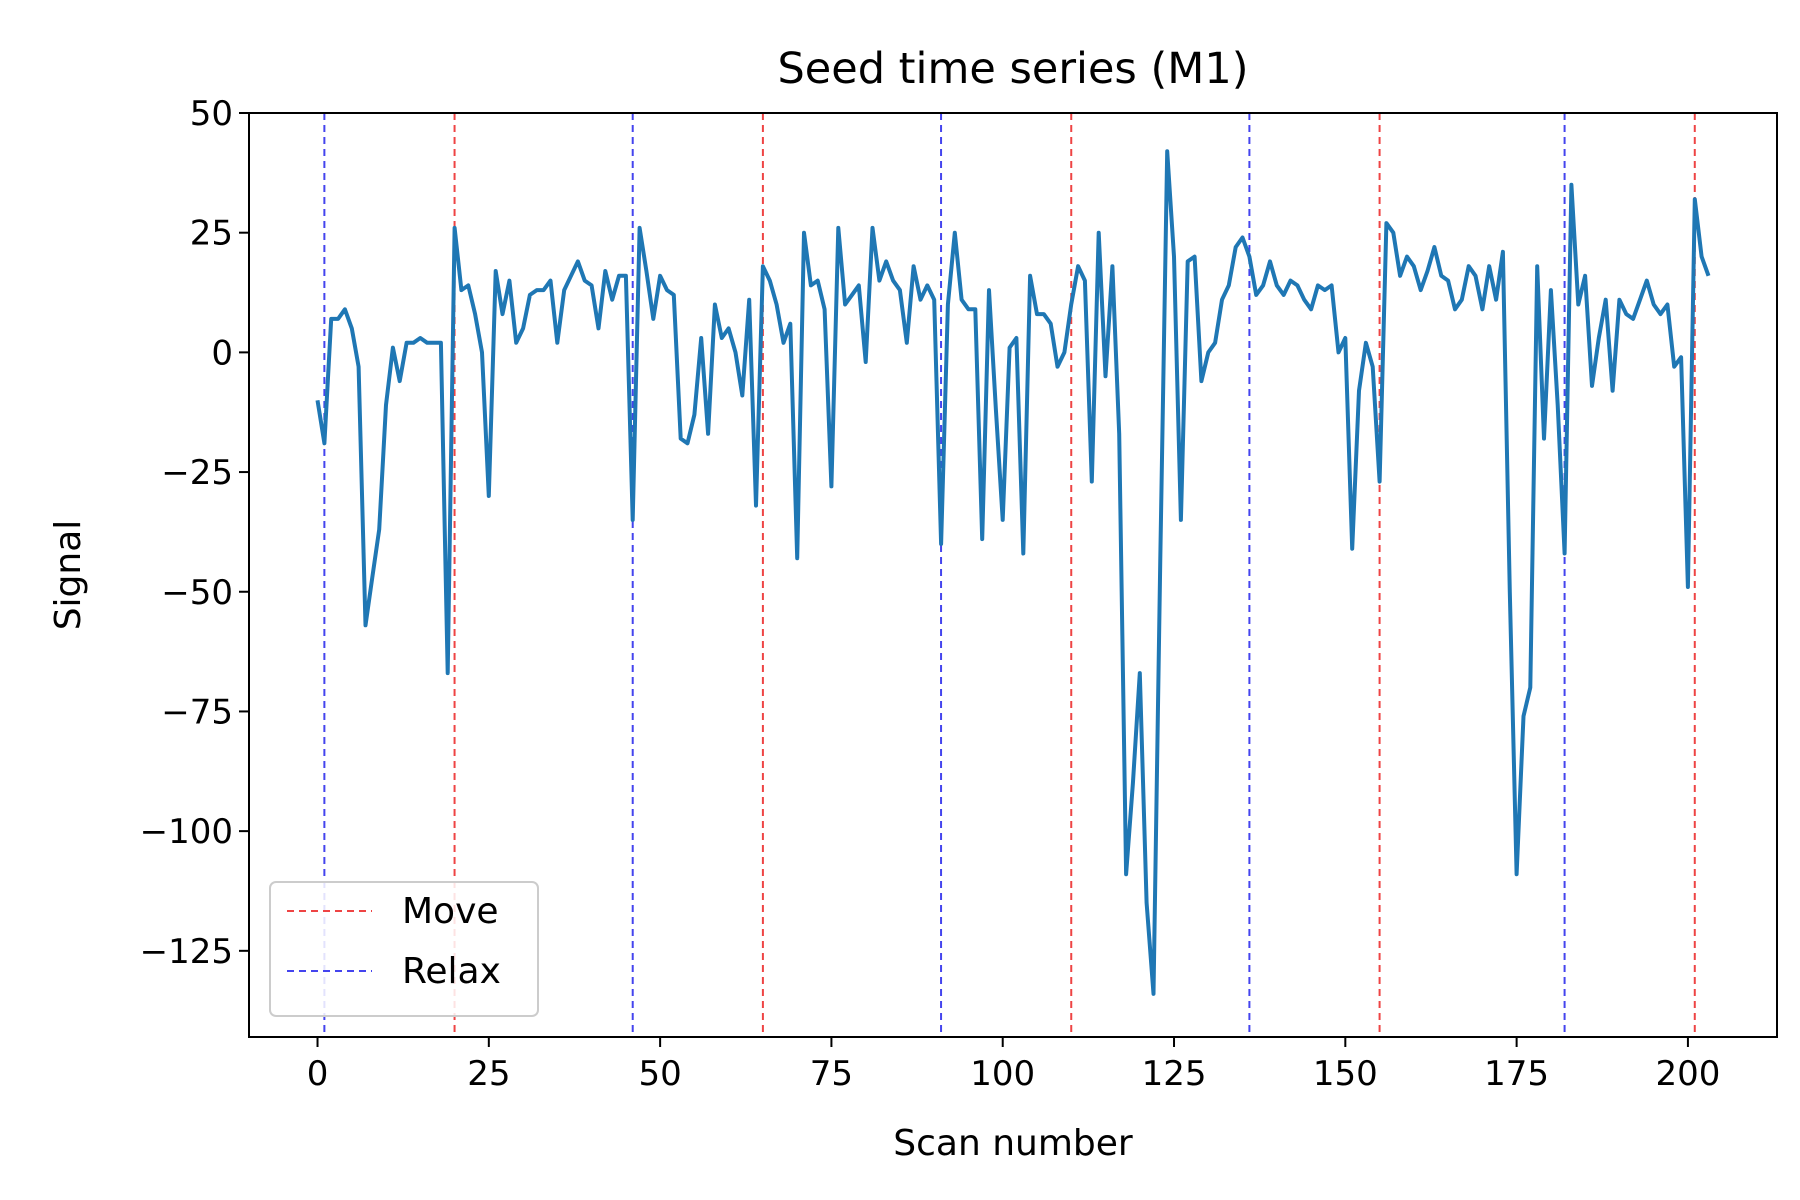 Image resolution: width=1800 pixels, height=1200 pixels. I want to click on y-tick-label: −125, so click(186, 952).